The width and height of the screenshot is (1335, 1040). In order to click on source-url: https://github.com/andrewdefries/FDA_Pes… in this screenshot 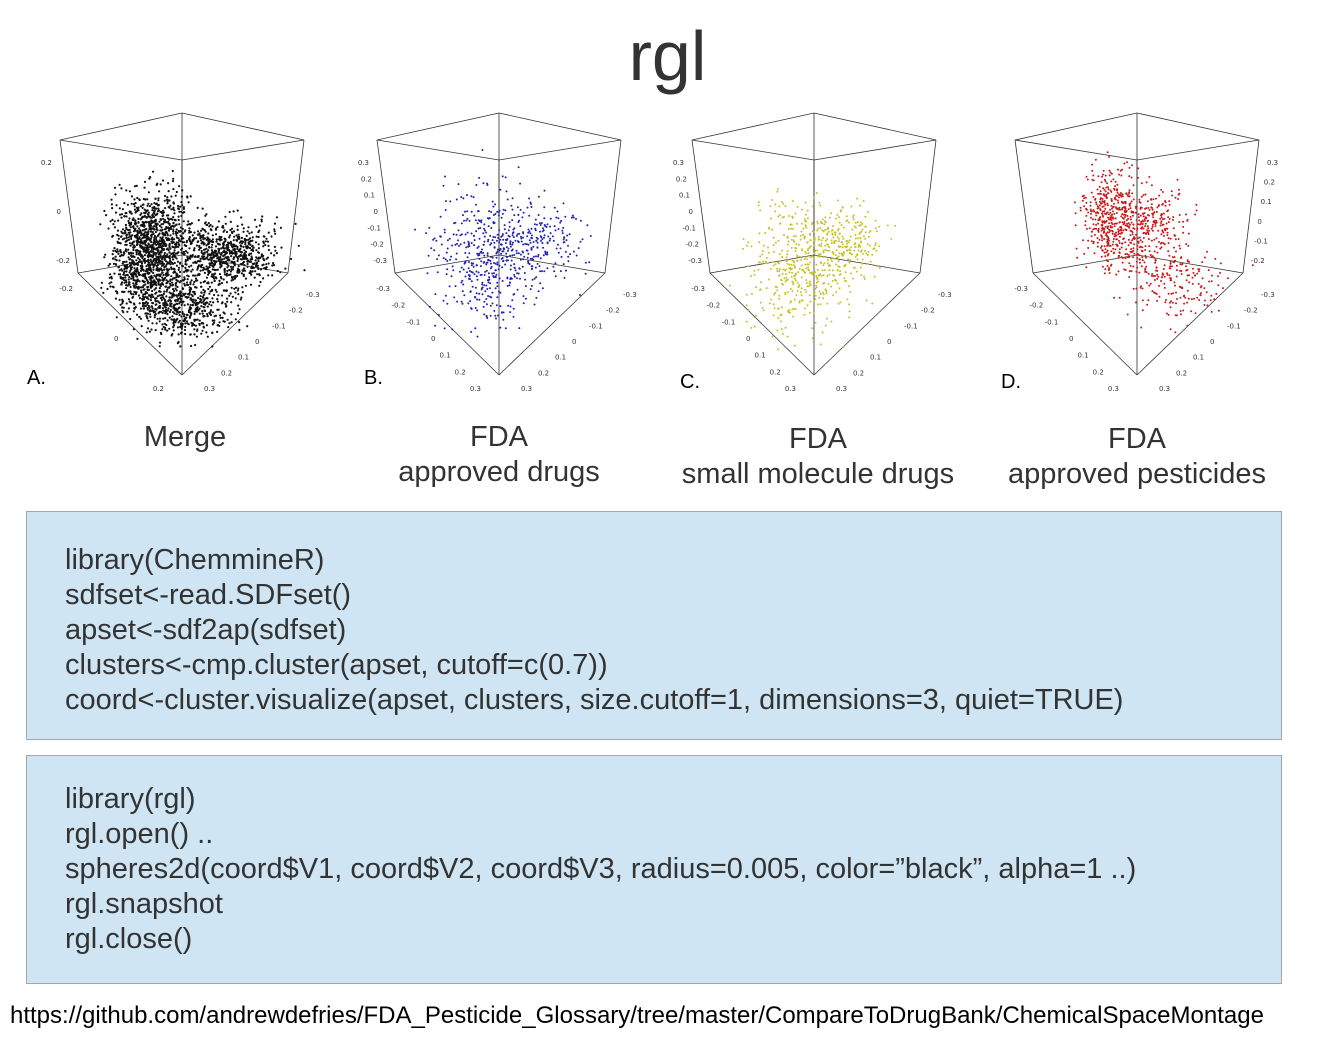, I will do `click(637, 1015)`.